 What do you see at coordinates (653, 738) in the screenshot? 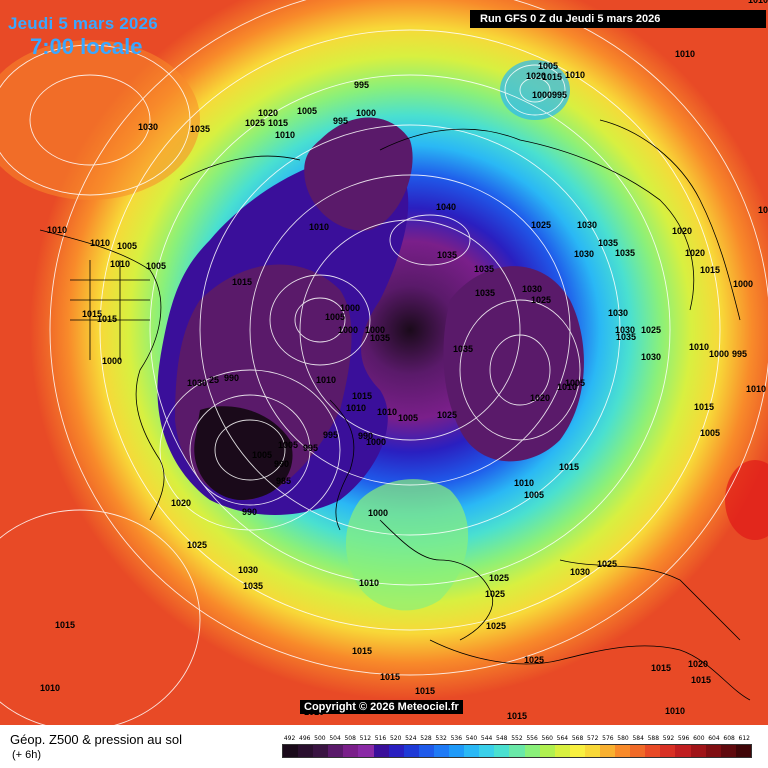
I see `colorbar-tick: 588` at bounding box center [653, 738].